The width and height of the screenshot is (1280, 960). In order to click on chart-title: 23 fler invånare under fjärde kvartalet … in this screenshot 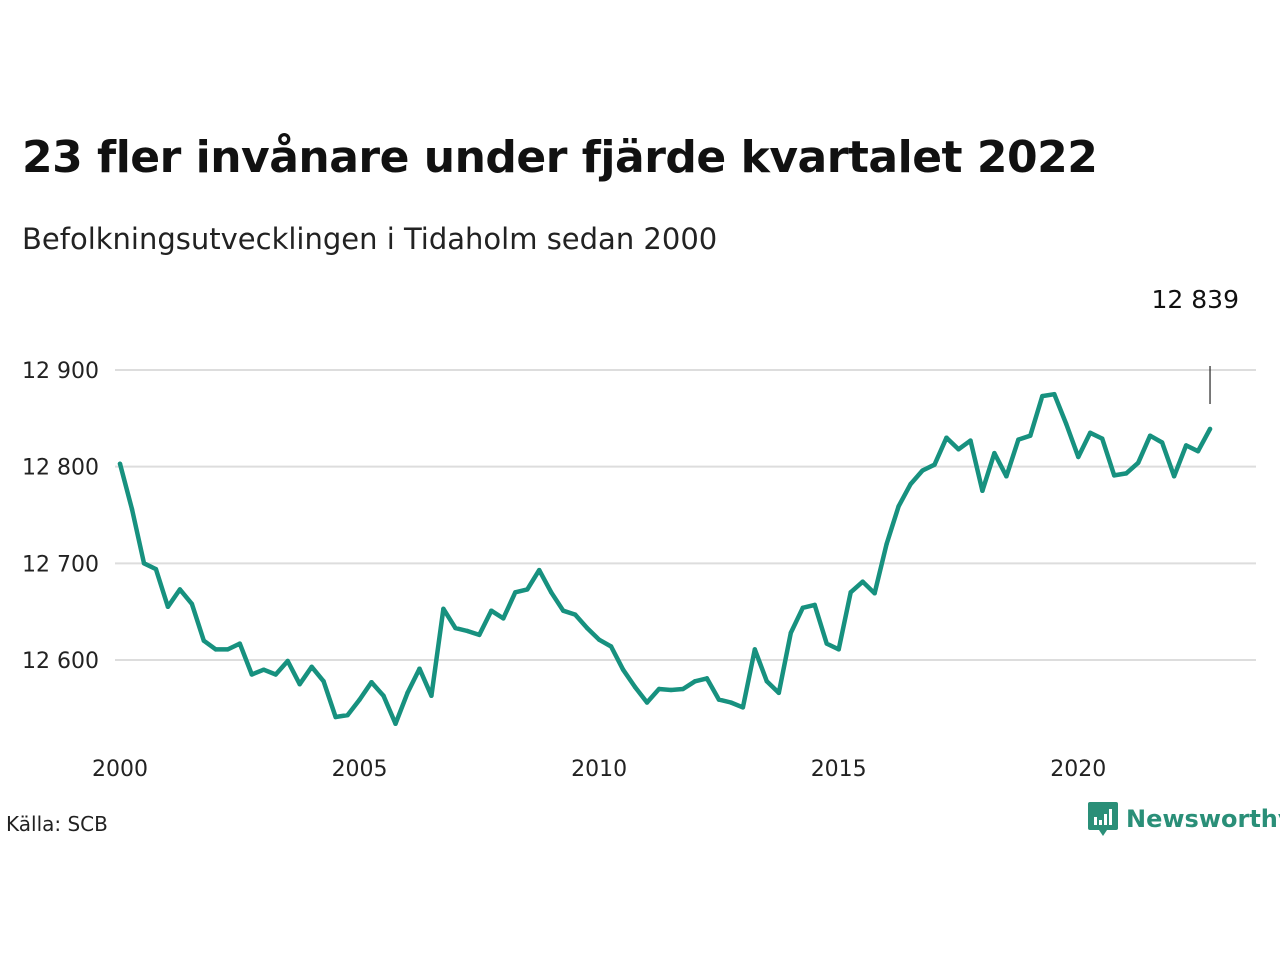, I will do `click(560, 157)`.